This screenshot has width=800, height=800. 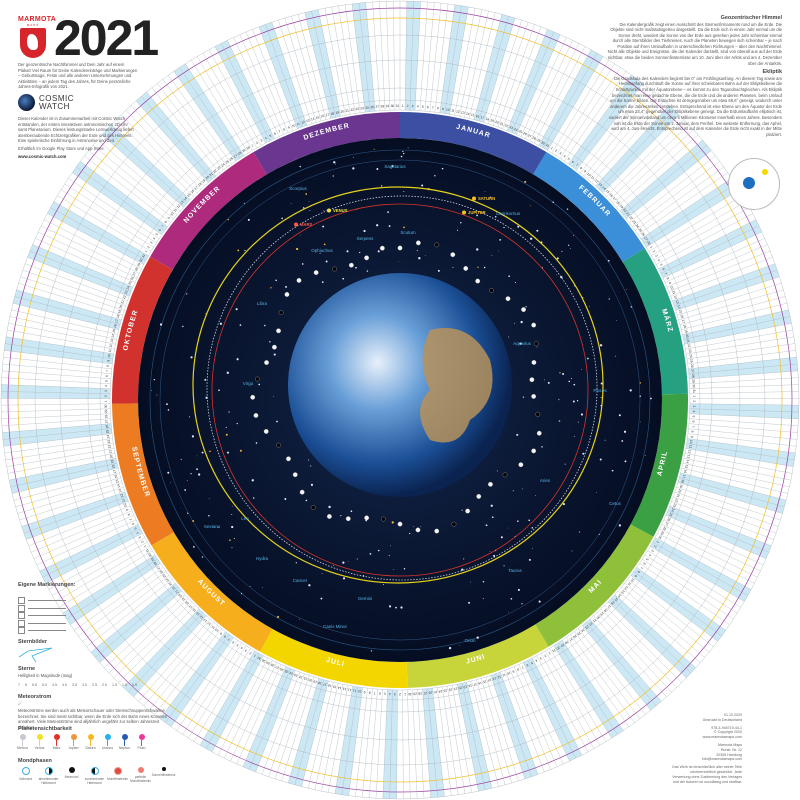 I want to click on month-band-april, so click(x=659, y=465).